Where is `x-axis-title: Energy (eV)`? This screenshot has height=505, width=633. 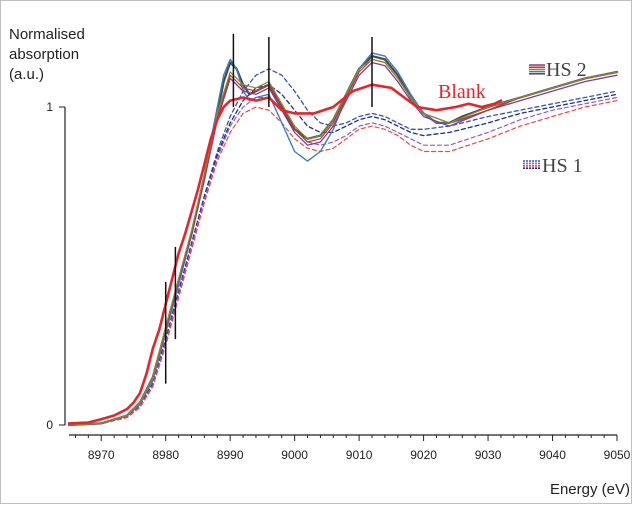
x-axis-title: Energy (eV) is located at coordinates (590, 489).